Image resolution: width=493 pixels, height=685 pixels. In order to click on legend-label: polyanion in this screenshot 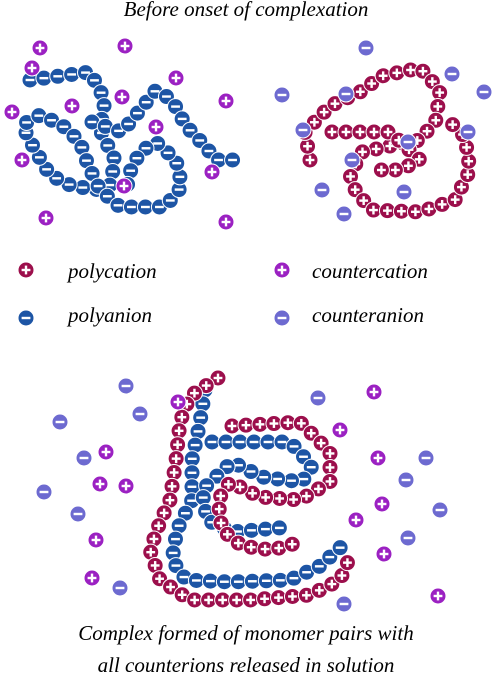, I will do `click(109, 315)`.